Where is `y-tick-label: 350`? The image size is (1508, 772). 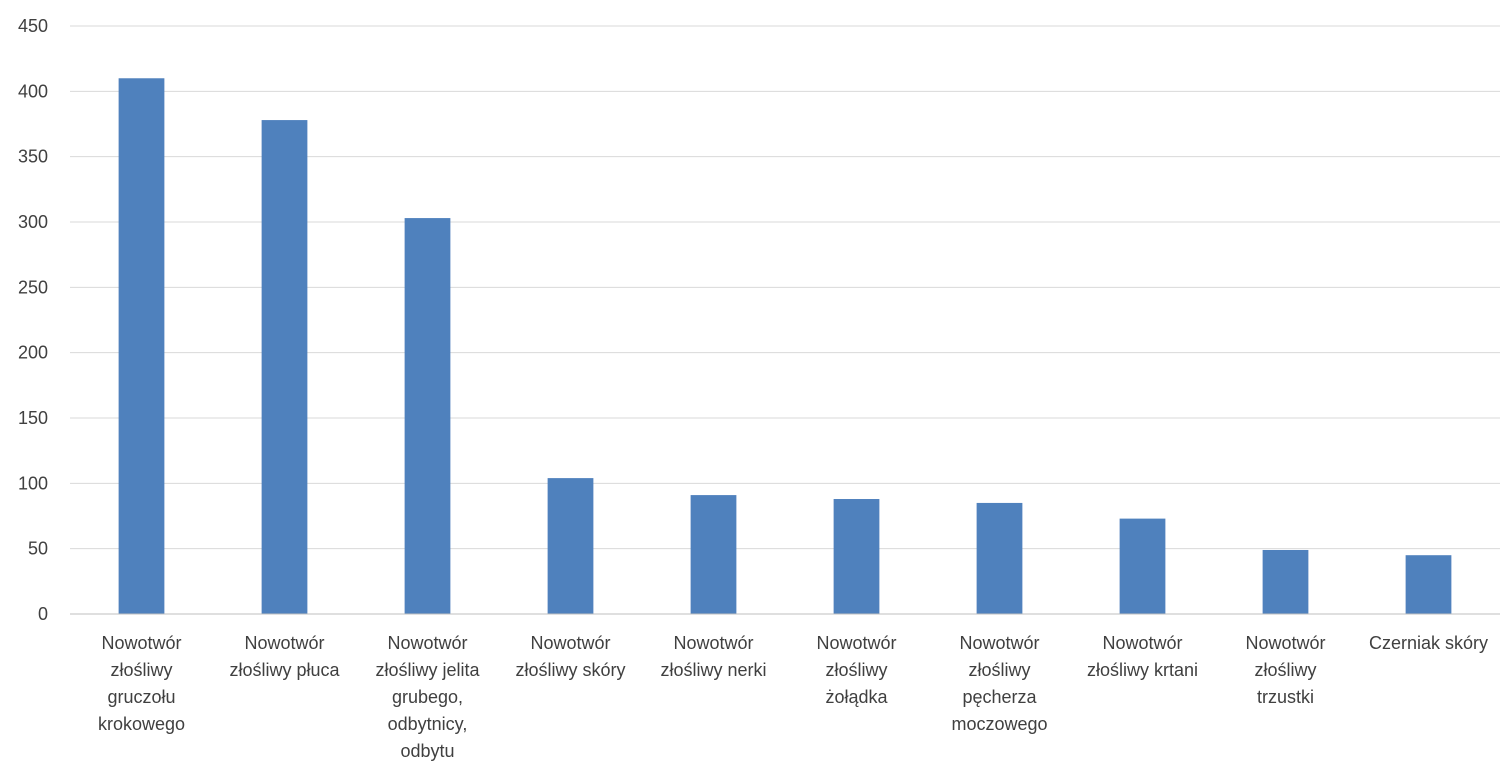 y-tick-label: 350 is located at coordinates (33, 157).